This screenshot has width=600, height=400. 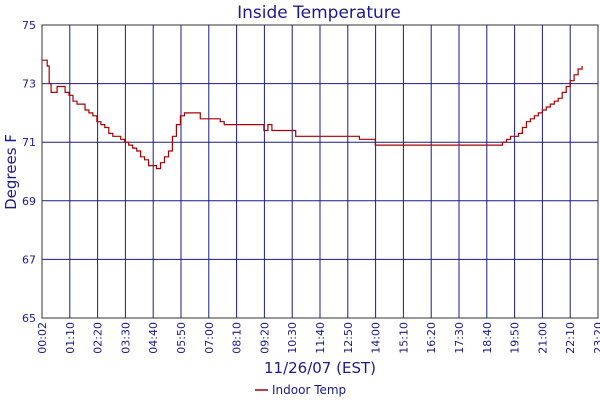 I want to click on x-tick-label: 00:02, so click(x=42, y=338).